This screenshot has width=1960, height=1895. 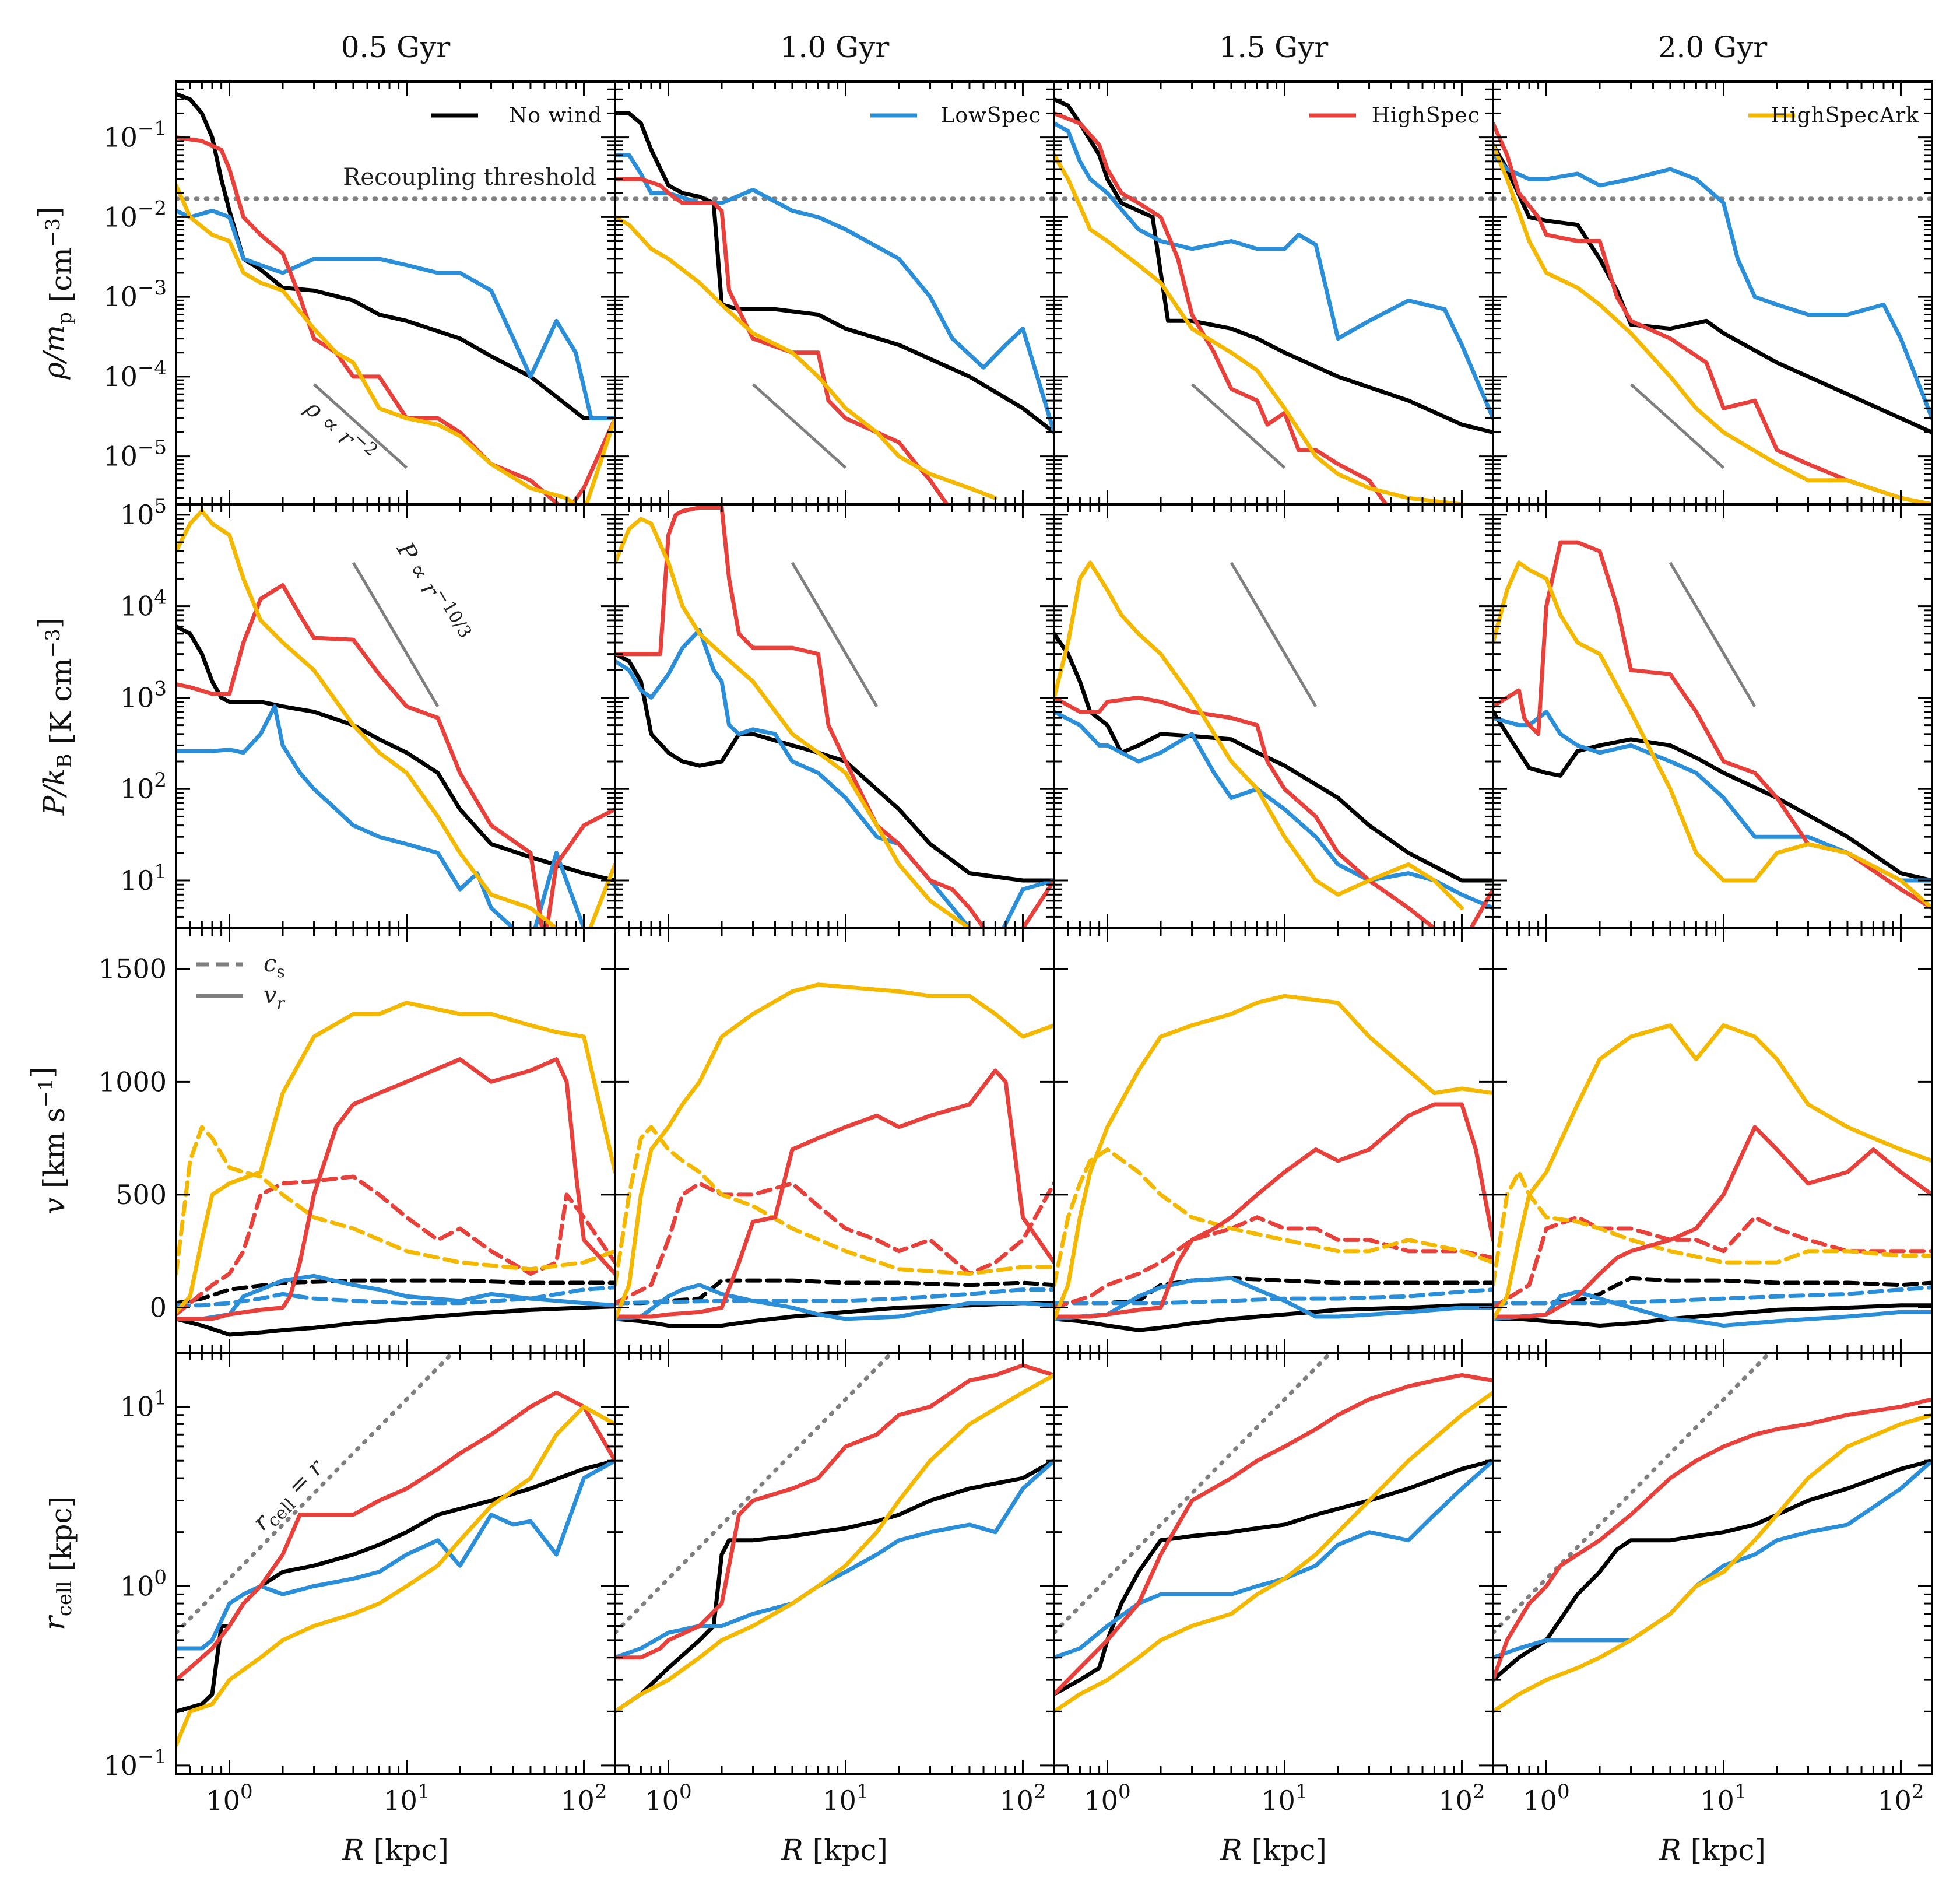 I want to click on legend-label-highspec: HighSpec, so click(x=1426, y=116).